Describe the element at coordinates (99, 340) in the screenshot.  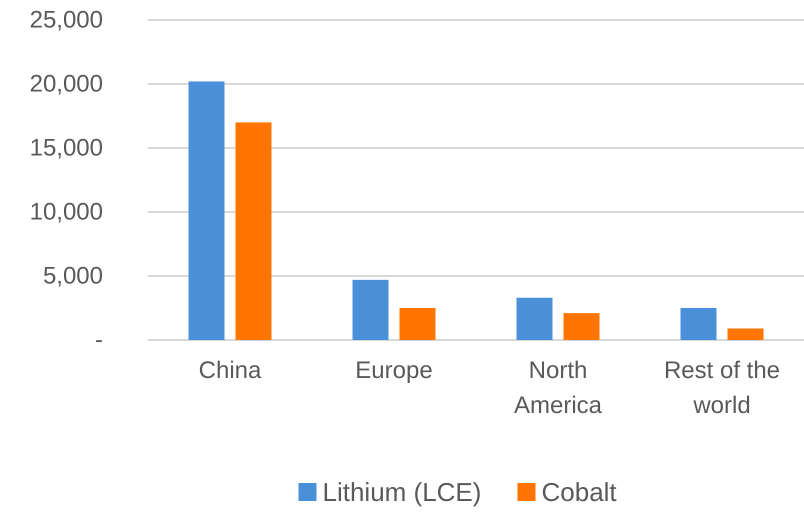
I see `y-tick-label: -` at that location.